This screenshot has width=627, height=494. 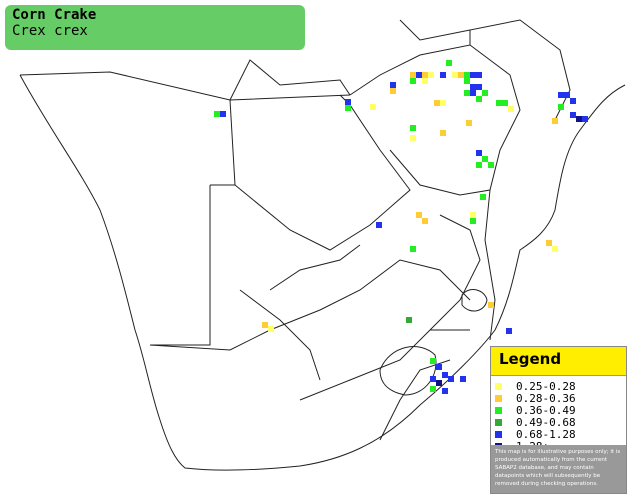 I want to click on legend-item: 0.68-1.28, so click(x=560, y=434).